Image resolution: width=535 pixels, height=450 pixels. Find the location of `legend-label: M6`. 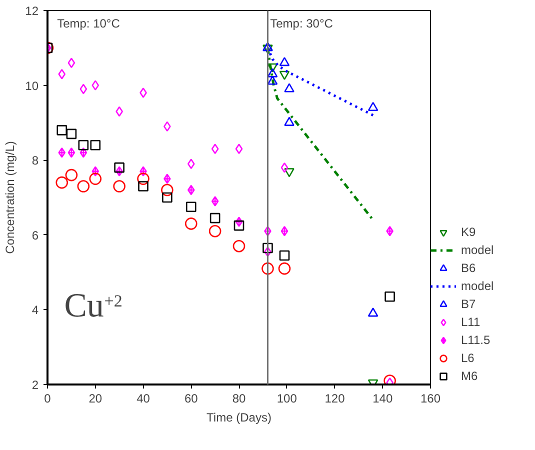

legend-label: M6 is located at coordinates (470, 376).